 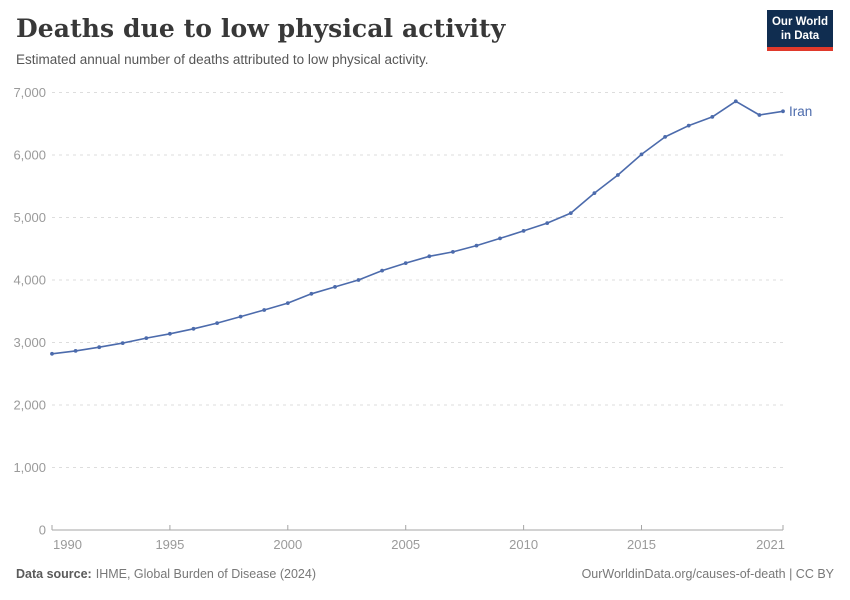 What do you see at coordinates (523, 544) in the screenshot?
I see `svg-text: 2010` at bounding box center [523, 544].